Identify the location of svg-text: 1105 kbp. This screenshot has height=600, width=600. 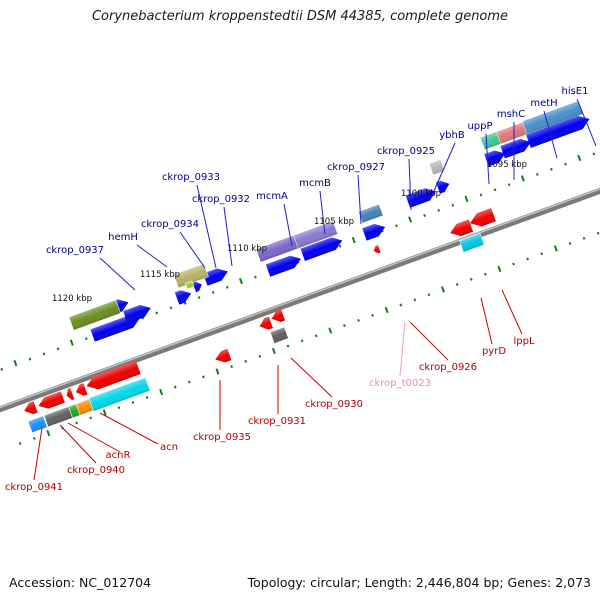
(334, 222).